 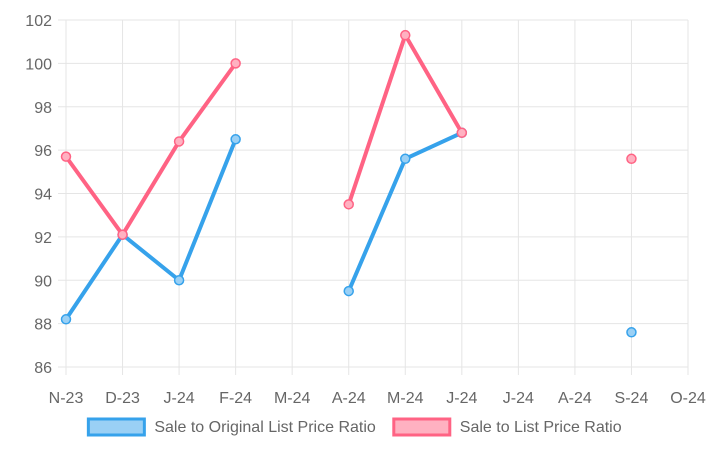 I want to click on y-tick-label: 90, so click(x=43, y=281).